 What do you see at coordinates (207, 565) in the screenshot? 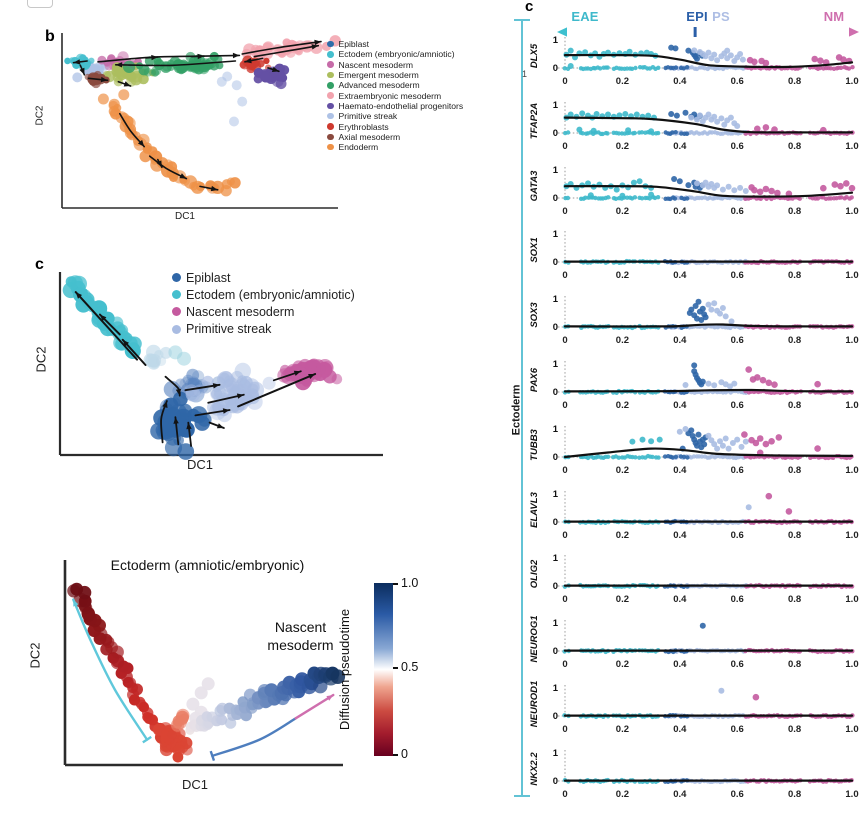
I see `pseudotime-title: Ectoderm (amniotic/embryonic)` at bounding box center [207, 565].